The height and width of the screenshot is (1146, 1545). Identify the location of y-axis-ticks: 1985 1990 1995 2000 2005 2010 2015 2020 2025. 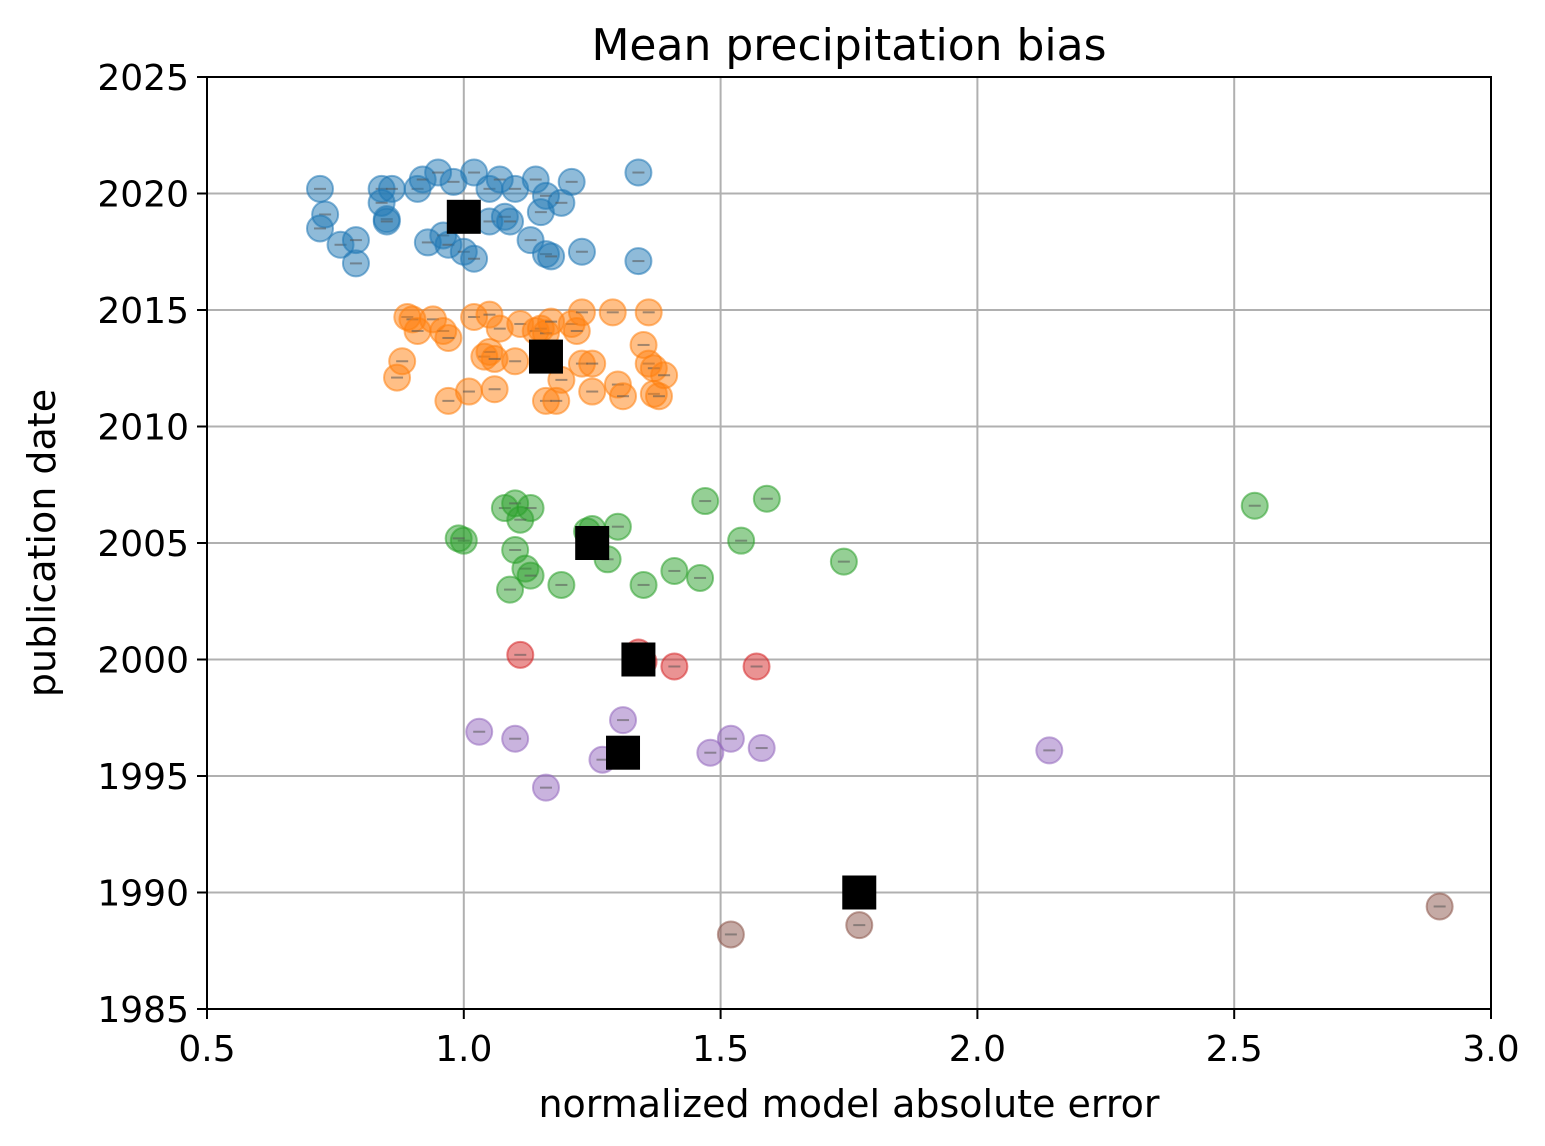
(152, 544).